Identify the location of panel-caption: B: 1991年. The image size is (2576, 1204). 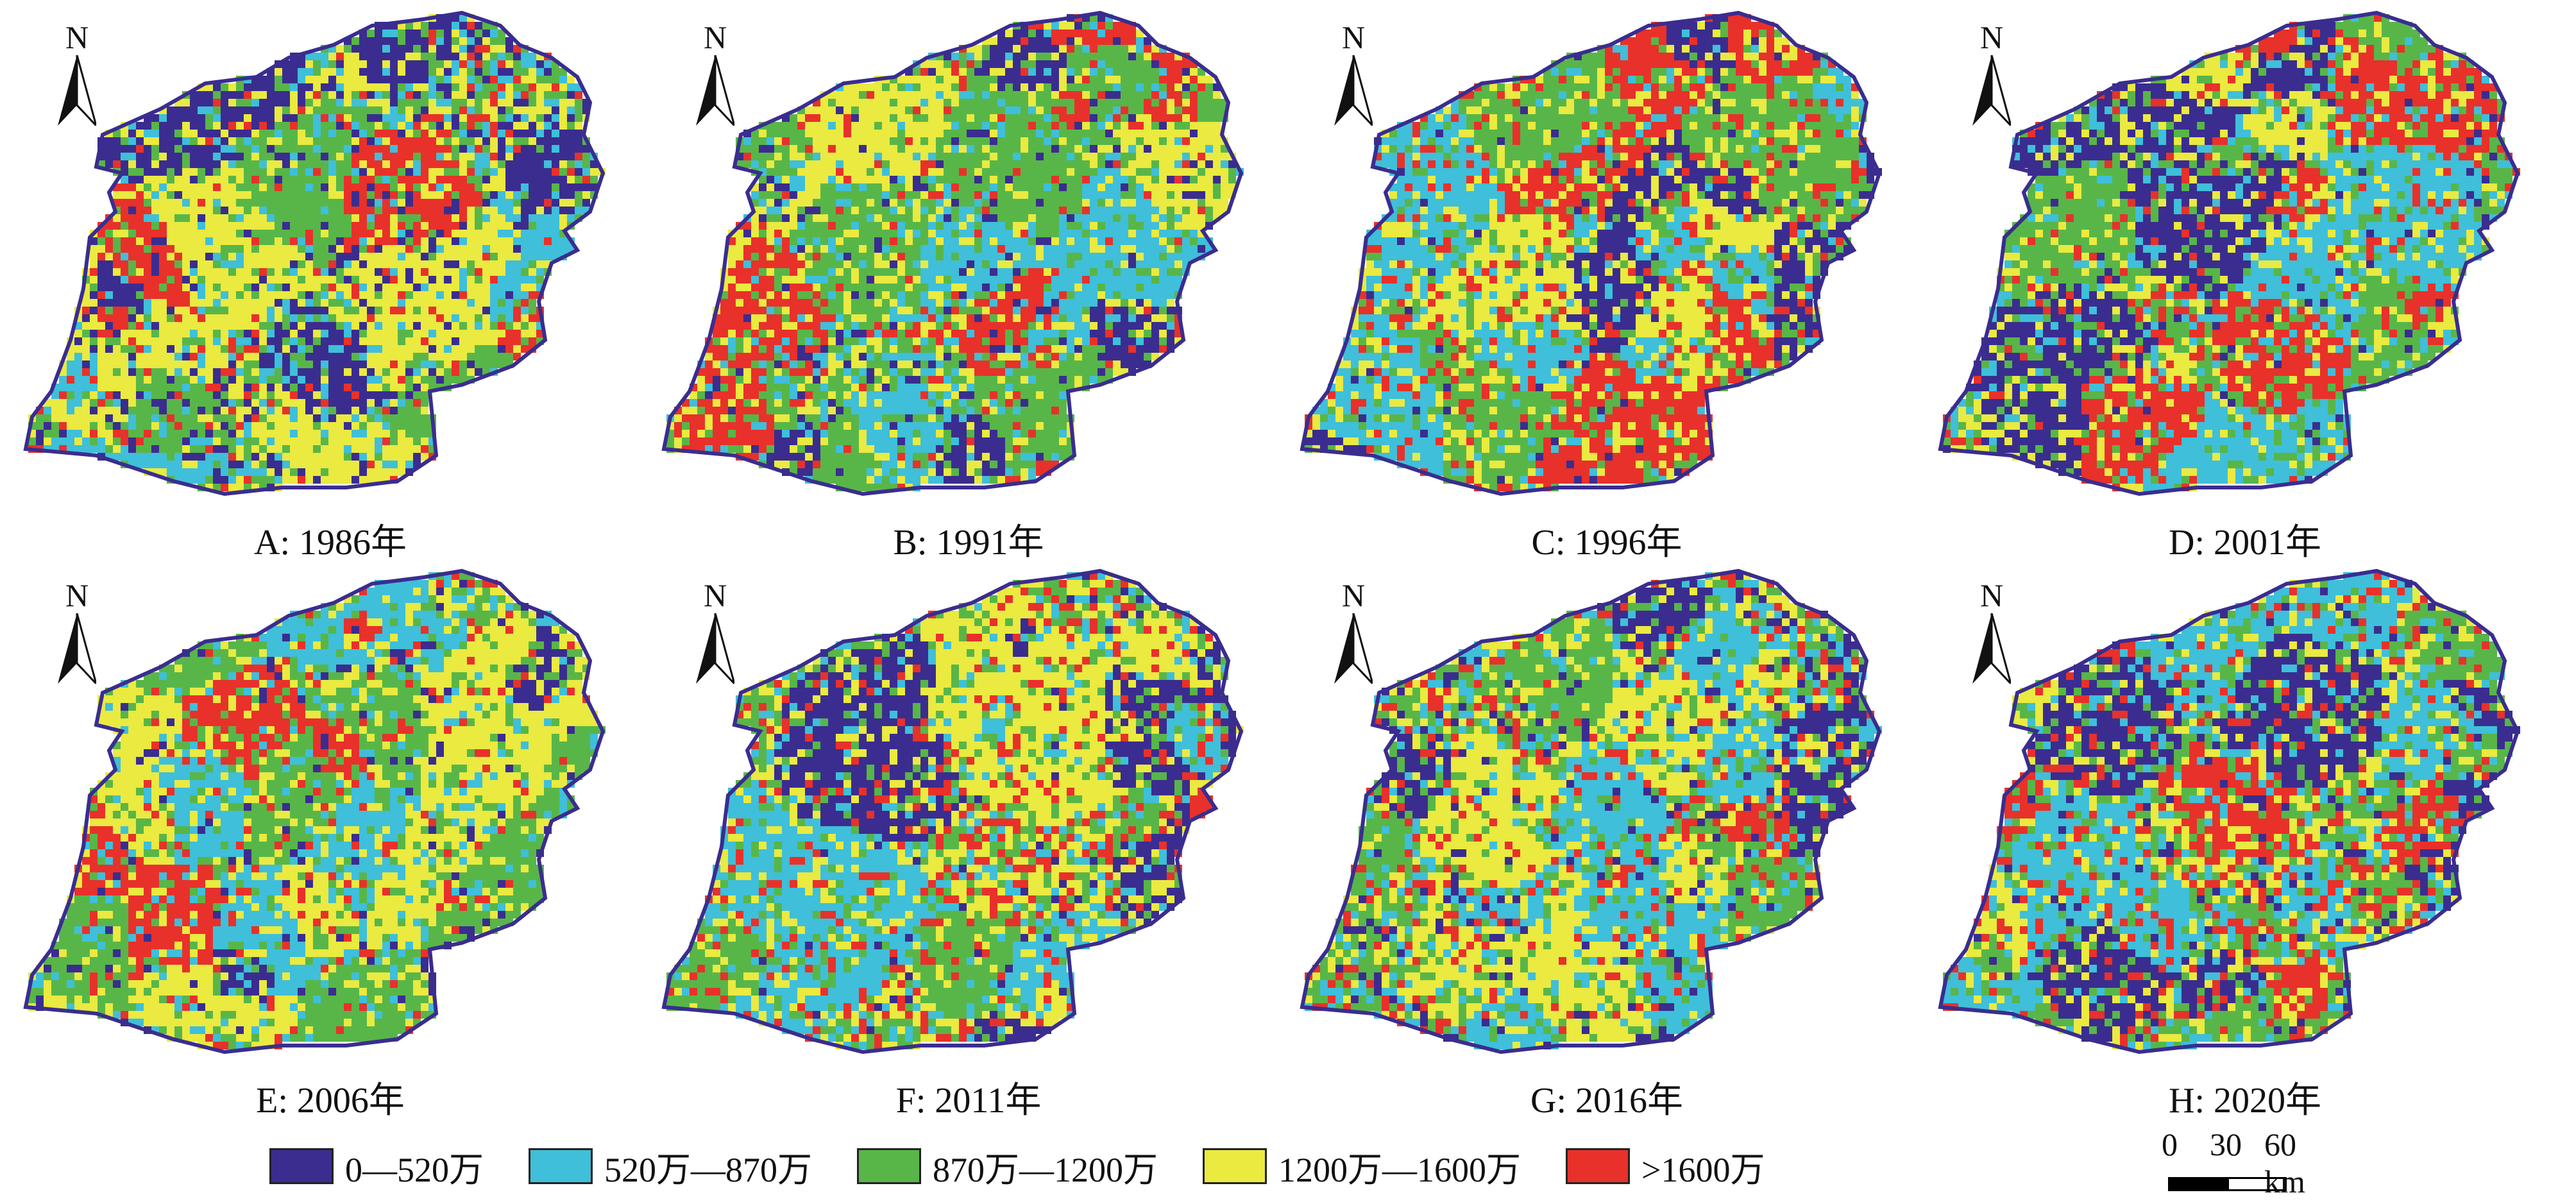
(968, 539).